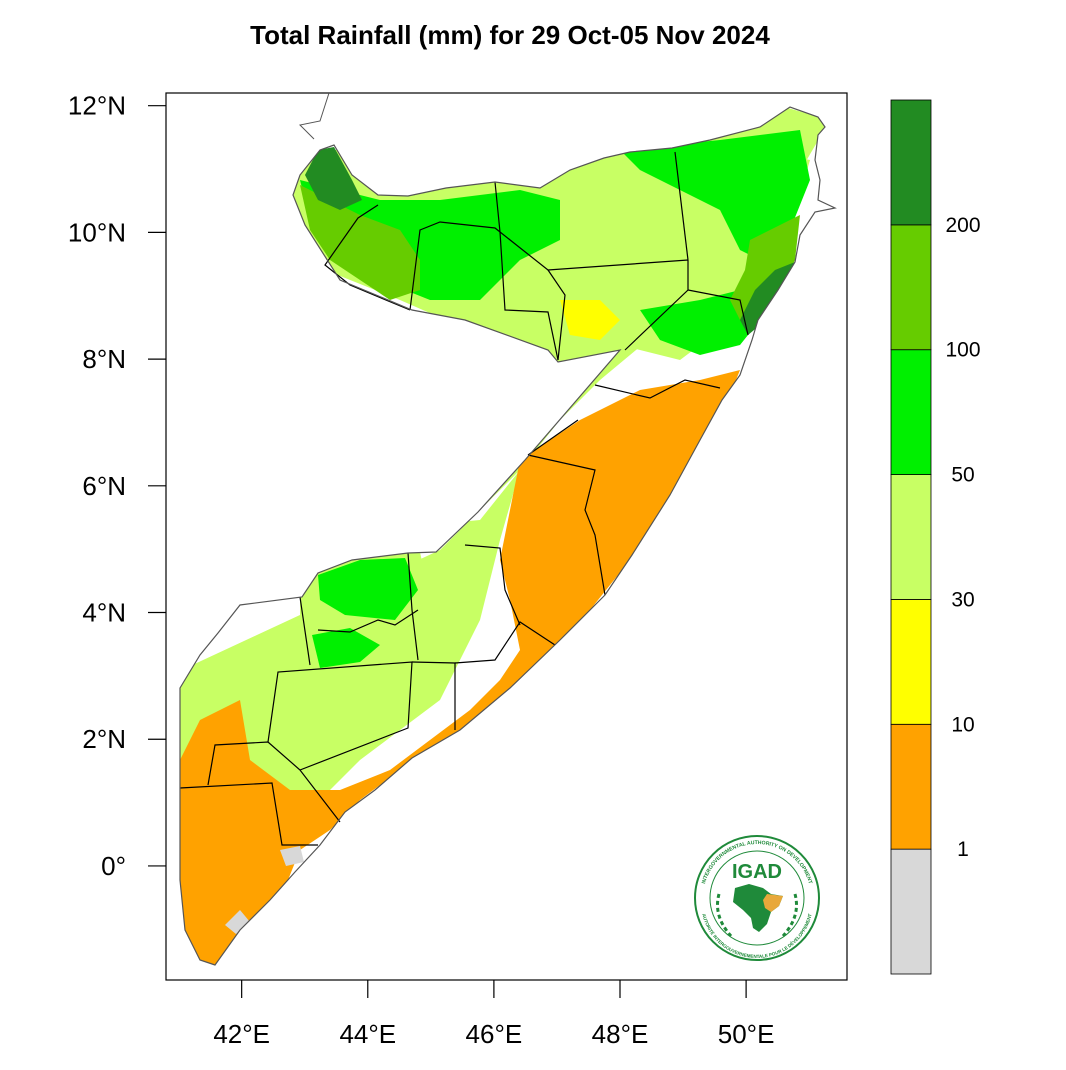  I want to click on lat-tick-label: 4°N, so click(104, 613).